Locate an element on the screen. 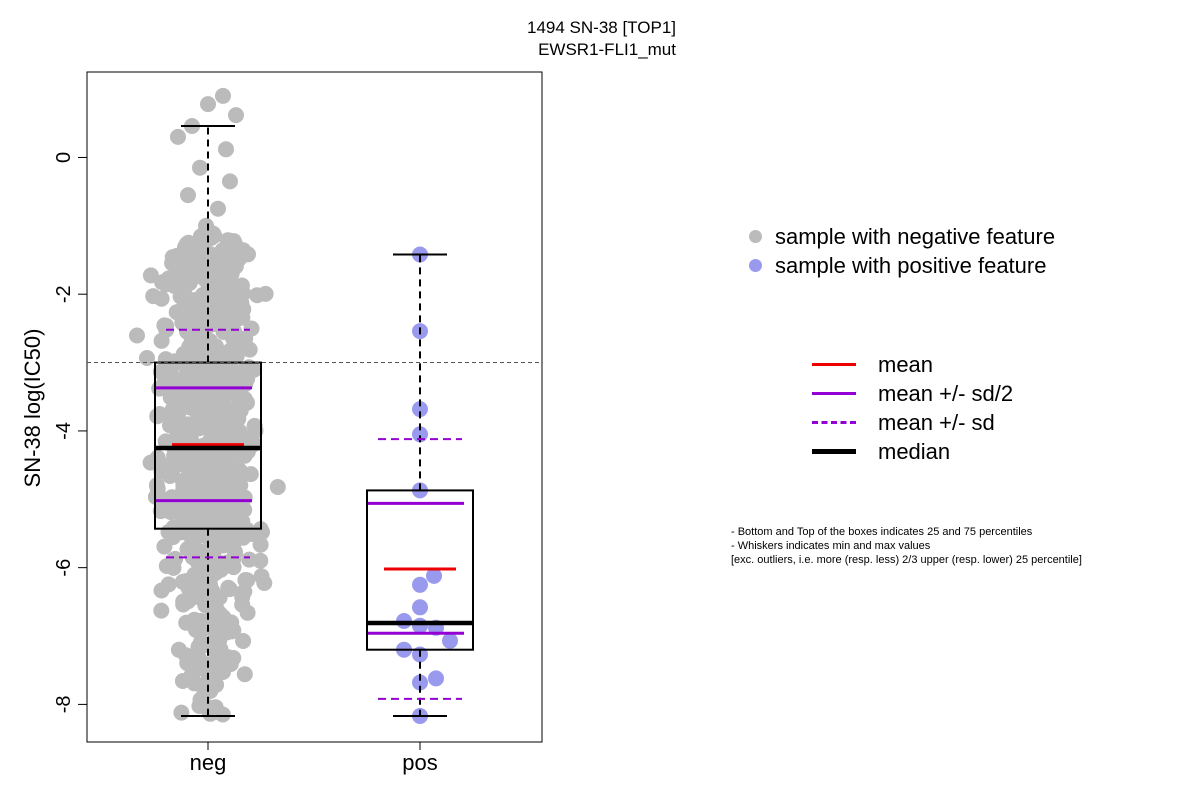 Image resolution: width=1200 pixels, height=800 pixels. y-tick-label: -2 is located at coordinates (64, 294).